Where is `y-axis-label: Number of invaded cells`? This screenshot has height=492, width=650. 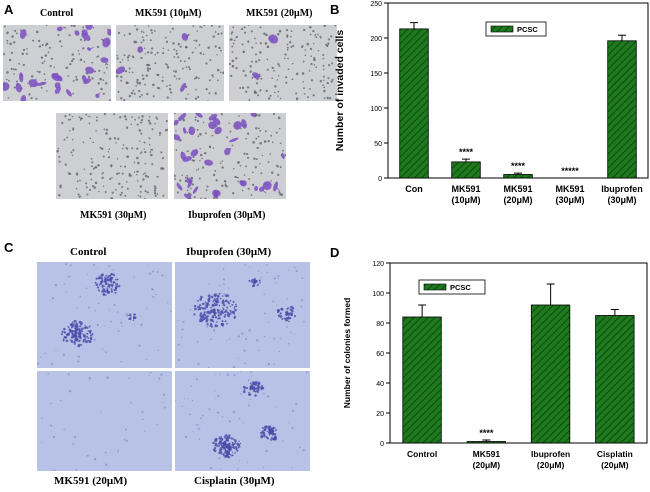 y-axis-label: Number of invaded cells is located at coordinates (340, 91).